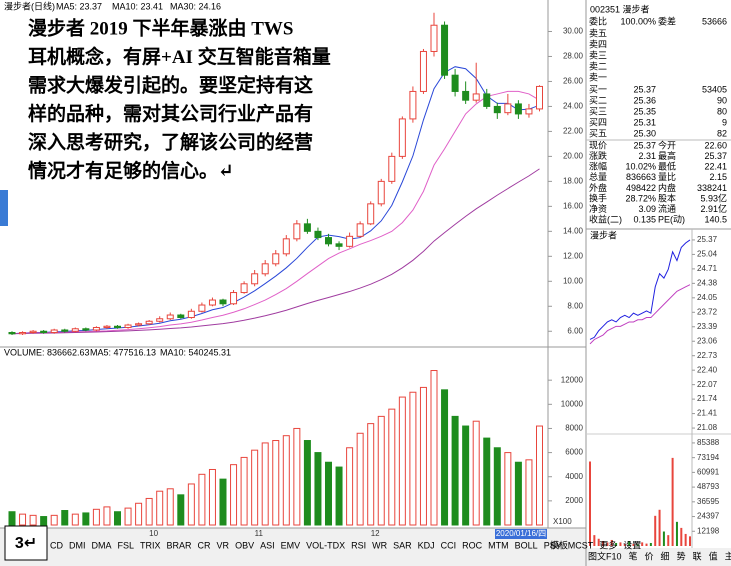  I want to click on buy-level: 买四, so click(598, 122).